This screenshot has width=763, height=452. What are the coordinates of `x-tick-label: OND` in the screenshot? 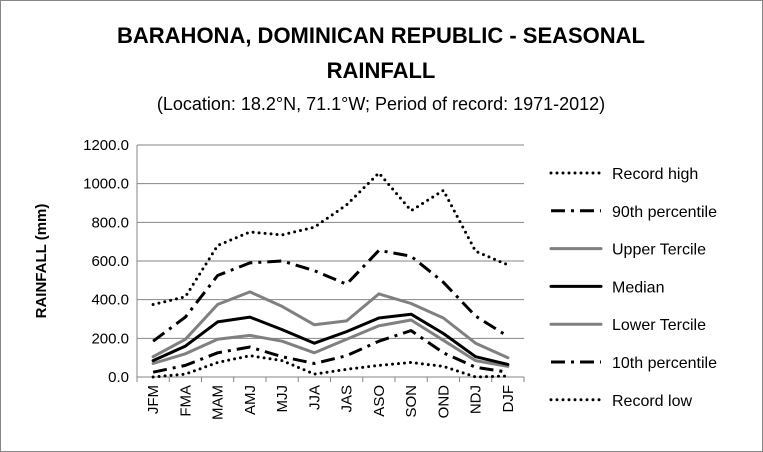 It's located at (443, 402).